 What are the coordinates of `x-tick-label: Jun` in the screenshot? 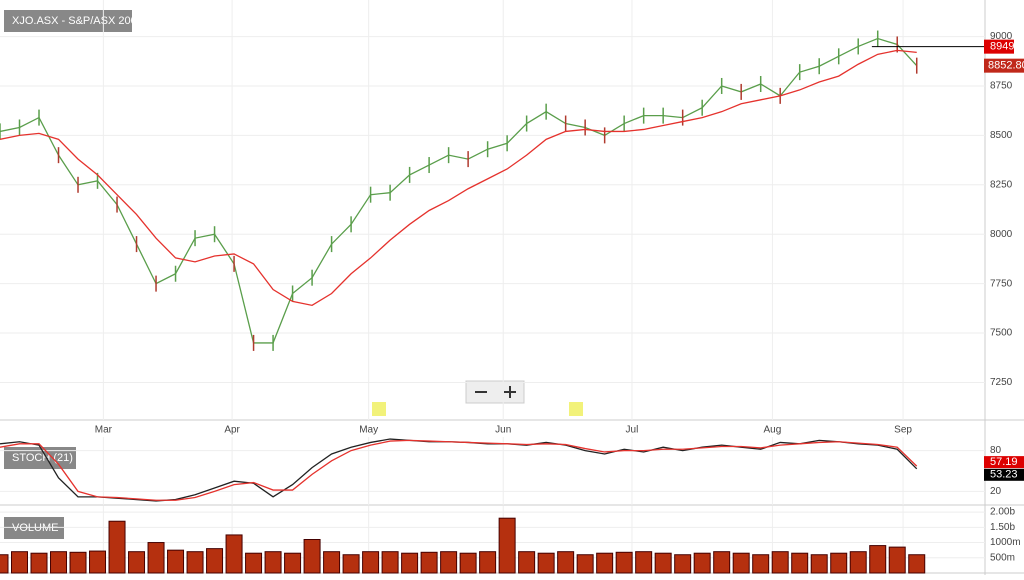 It's located at (503, 430).